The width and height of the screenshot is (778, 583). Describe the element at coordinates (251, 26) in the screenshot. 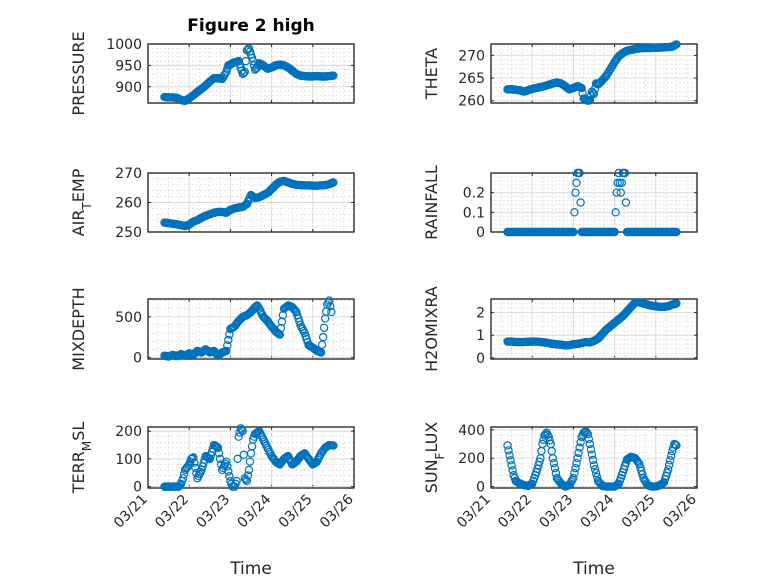

I see `figure-title: Figure 2 high` at that location.